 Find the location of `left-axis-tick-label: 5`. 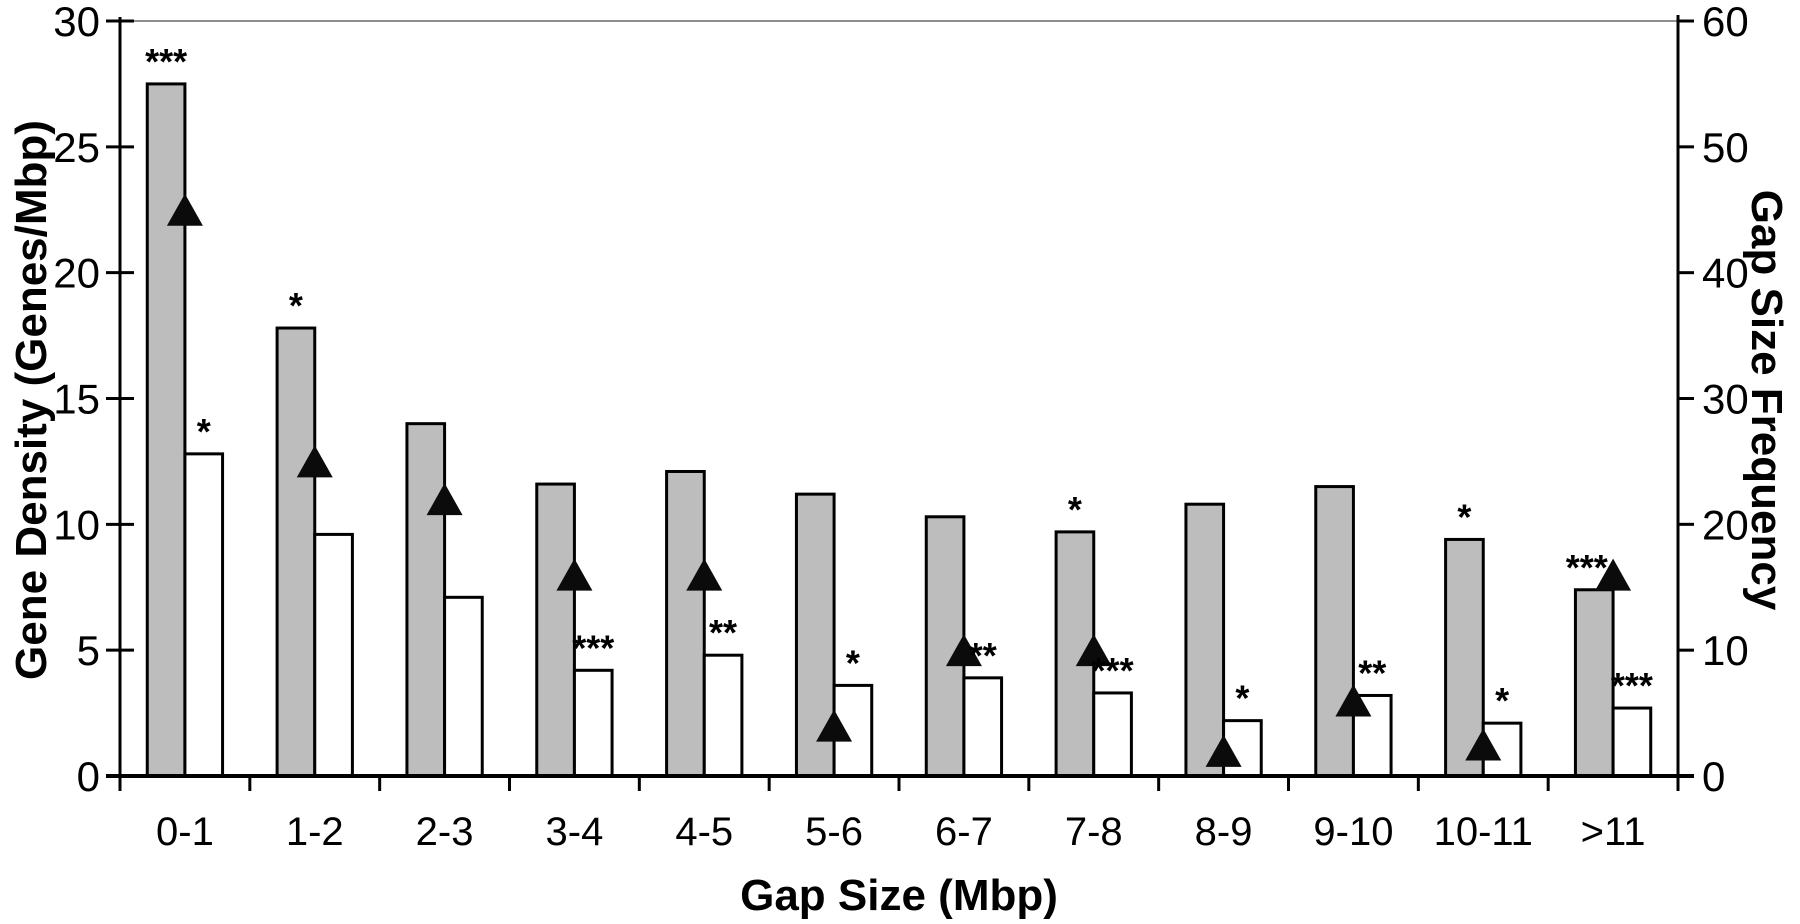

left-axis-tick-label: 5 is located at coordinates (88, 650).